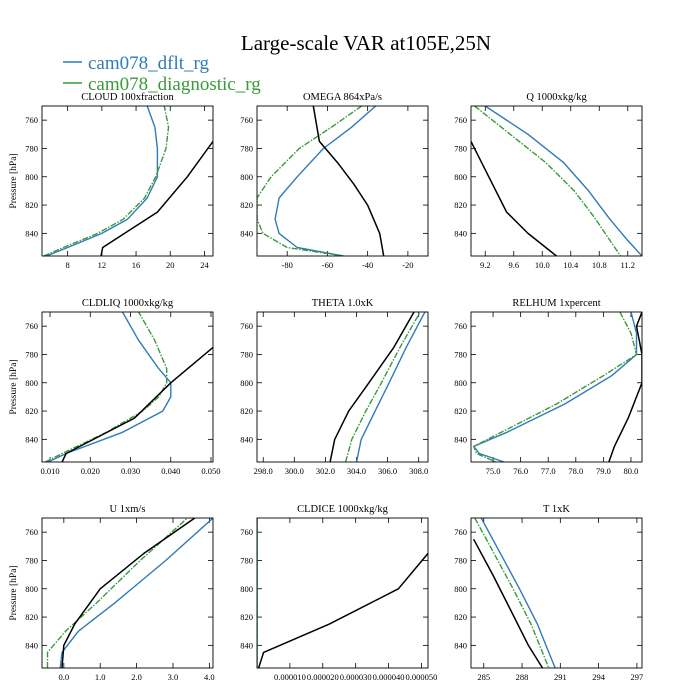 The height and width of the screenshot is (700, 700). Describe the element at coordinates (64, 677) in the screenshot. I see `x-tick-label: 0.0` at that location.